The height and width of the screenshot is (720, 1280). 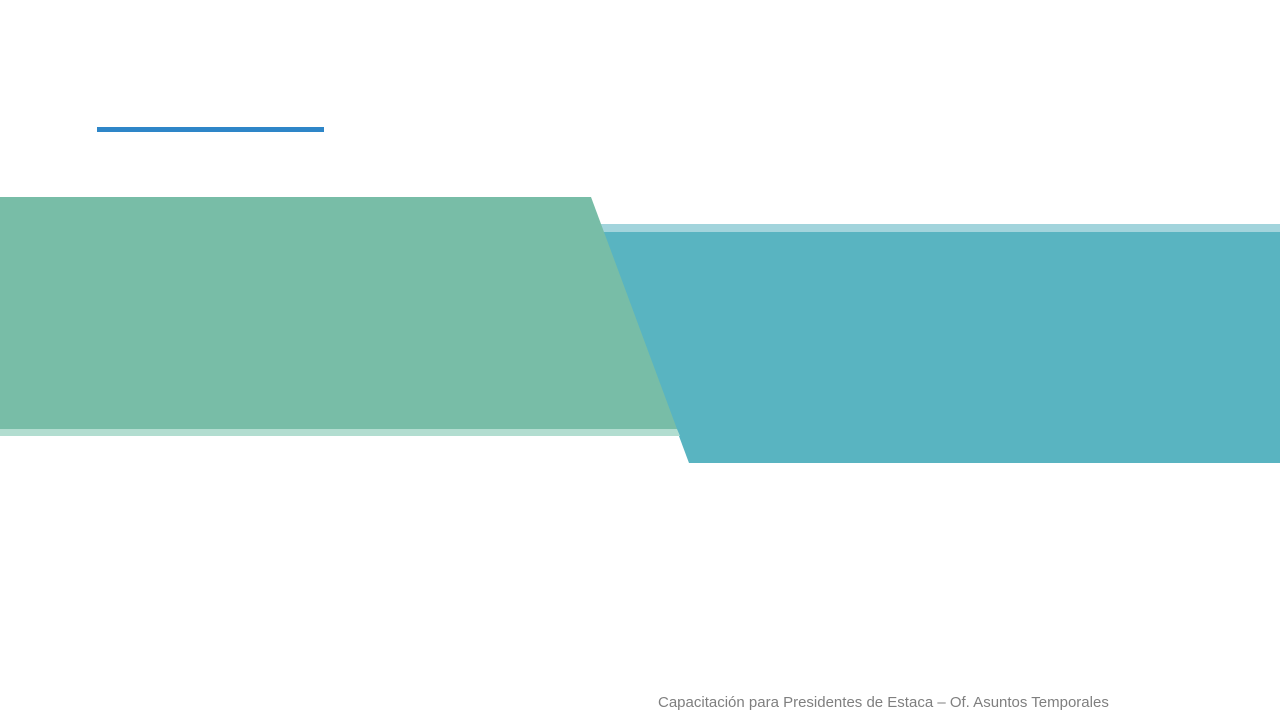 I want to click on title-accent-line, so click(x=210, y=129).